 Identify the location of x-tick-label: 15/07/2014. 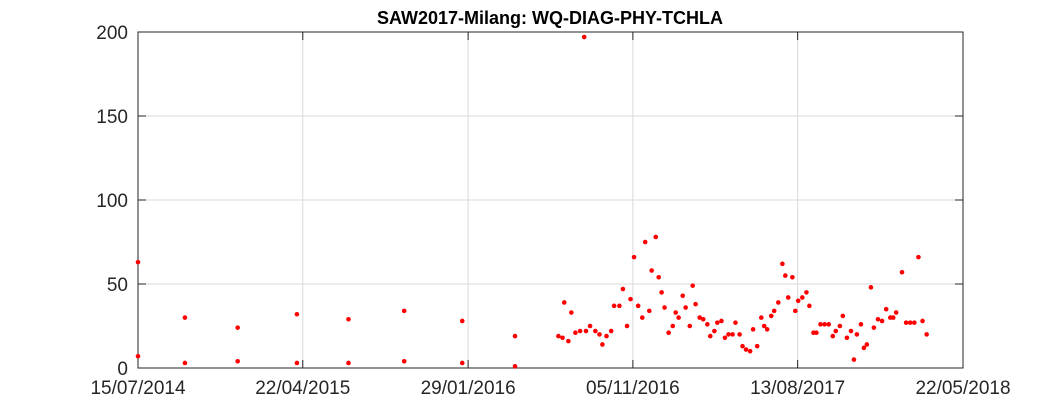
(138, 388).